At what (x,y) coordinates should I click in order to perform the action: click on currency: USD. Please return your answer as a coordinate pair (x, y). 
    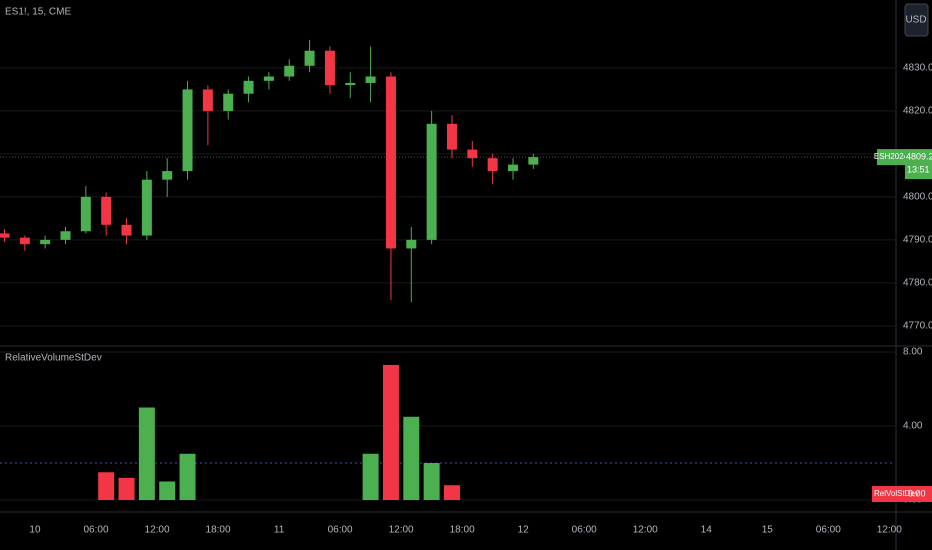
    Looking at the image, I should click on (915, 20).